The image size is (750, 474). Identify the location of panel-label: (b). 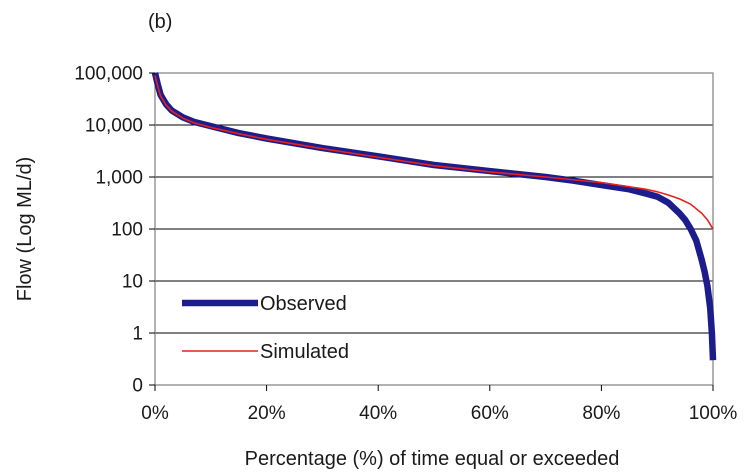
(160, 22).